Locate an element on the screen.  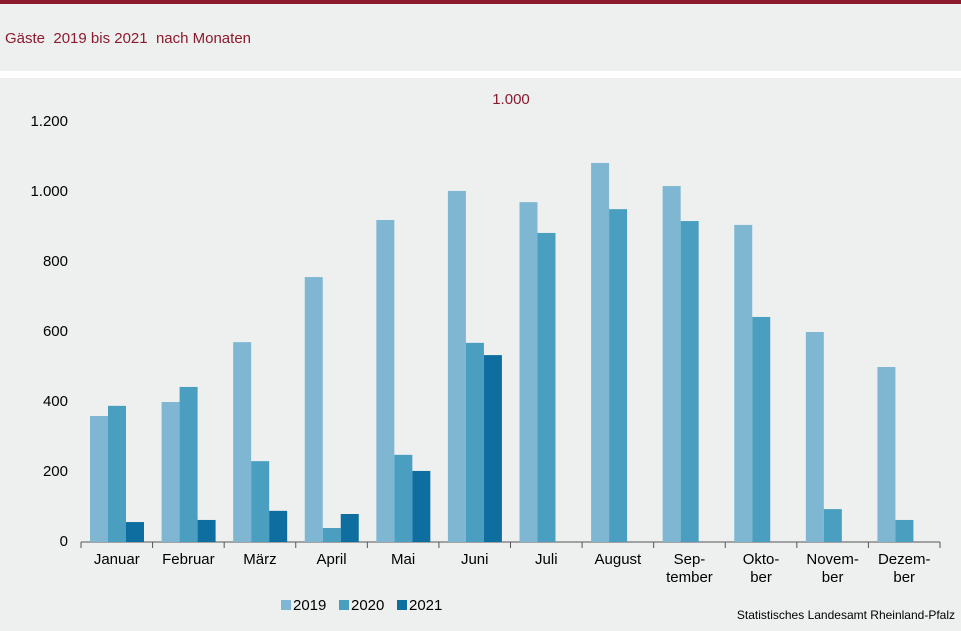
legend-label: 2020 is located at coordinates (367, 605).